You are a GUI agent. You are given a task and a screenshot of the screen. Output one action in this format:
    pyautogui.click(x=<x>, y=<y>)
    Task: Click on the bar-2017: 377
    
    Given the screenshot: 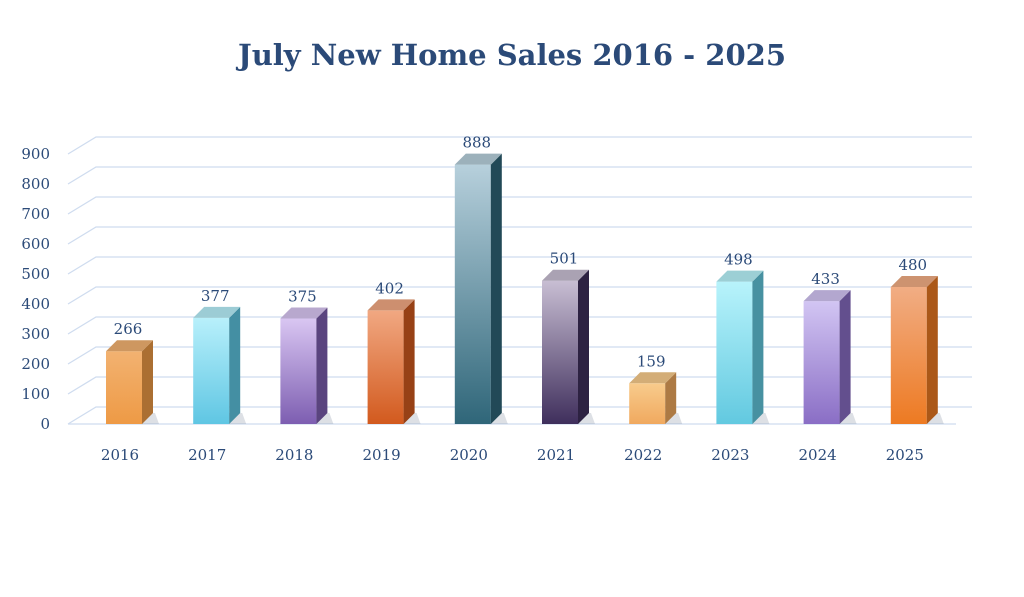 What is the action you would take?
    pyautogui.click(x=220, y=355)
    